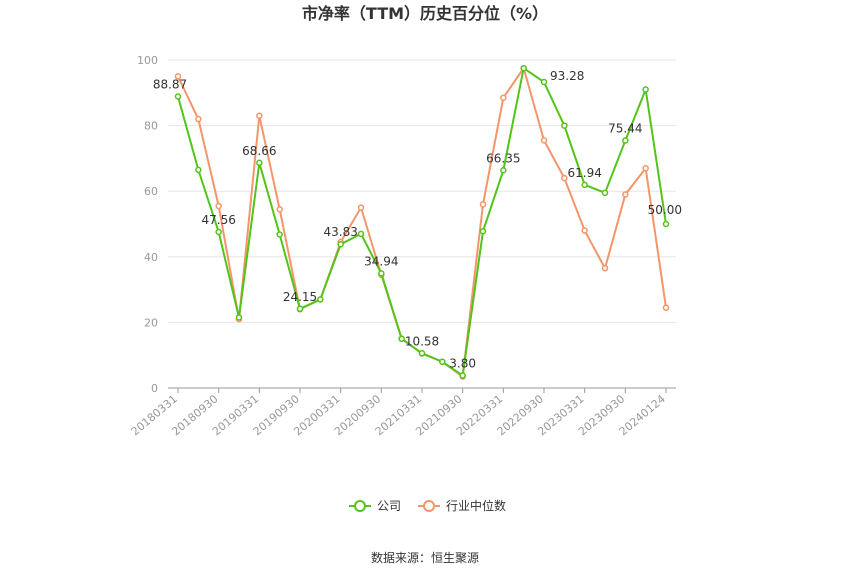 This screenshot has height=574, width=850. What do you see at coordinates (259, 151) in the screenshot?
I see `data-label: 68.66` at bounding box center [259, 151].